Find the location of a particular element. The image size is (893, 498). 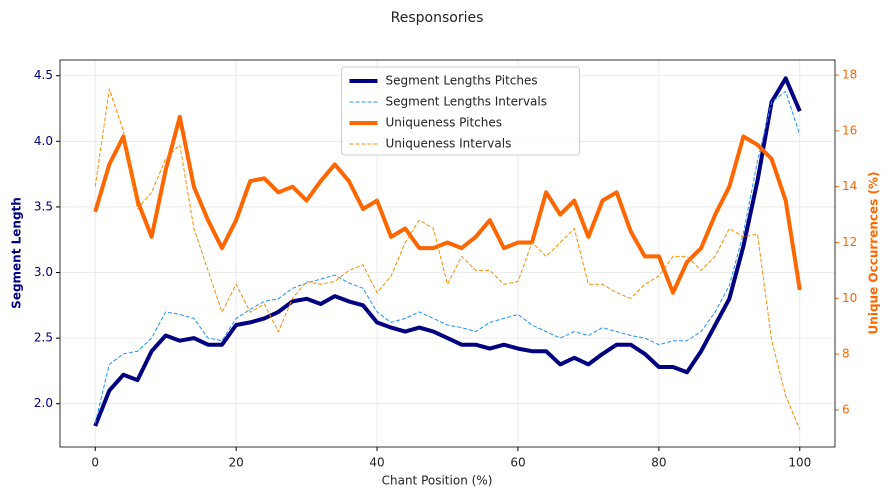

legend-label: Segment Lengths Pitches is located at coordinates (462, 81).